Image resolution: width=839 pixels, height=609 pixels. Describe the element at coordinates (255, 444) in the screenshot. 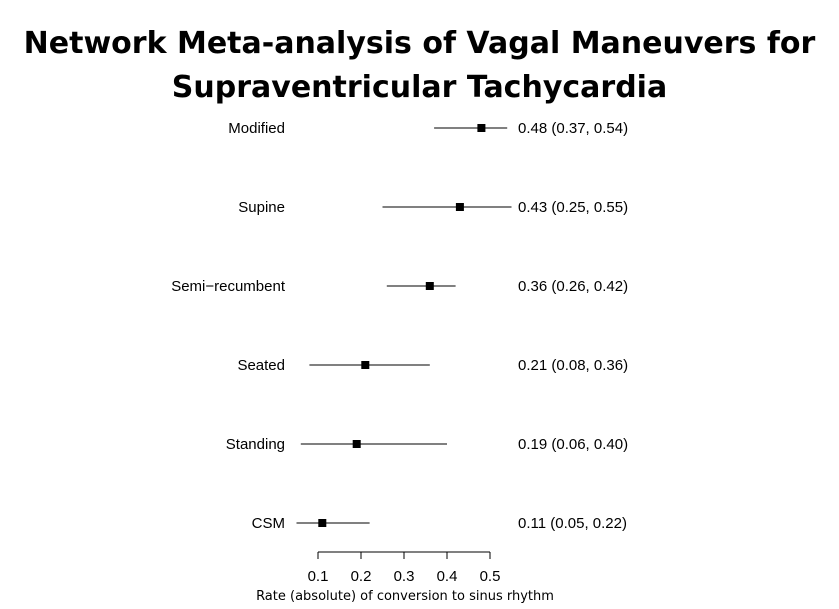

I see `row-label: Standing` at that location.